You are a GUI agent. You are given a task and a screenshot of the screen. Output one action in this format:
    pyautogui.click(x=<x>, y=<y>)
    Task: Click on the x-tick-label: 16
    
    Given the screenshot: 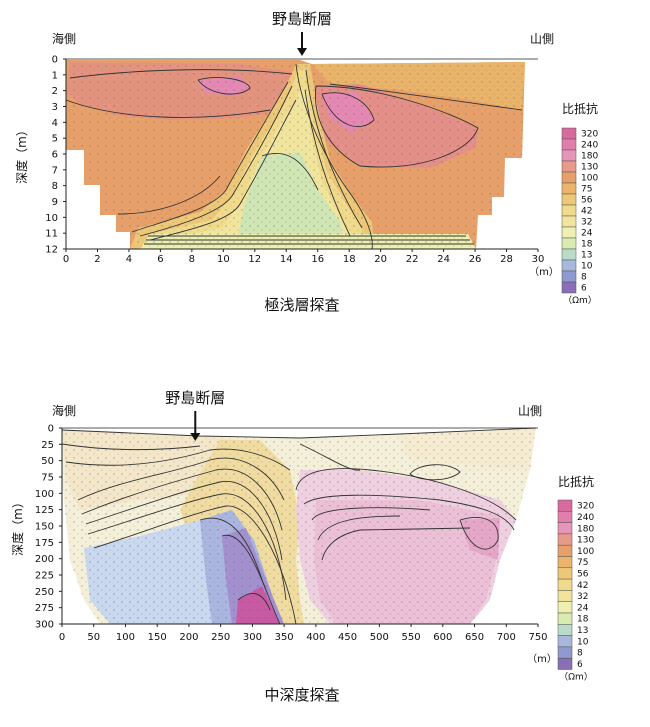 What is the action you would take?
    pyautogui.click(x=317, y=259)
    